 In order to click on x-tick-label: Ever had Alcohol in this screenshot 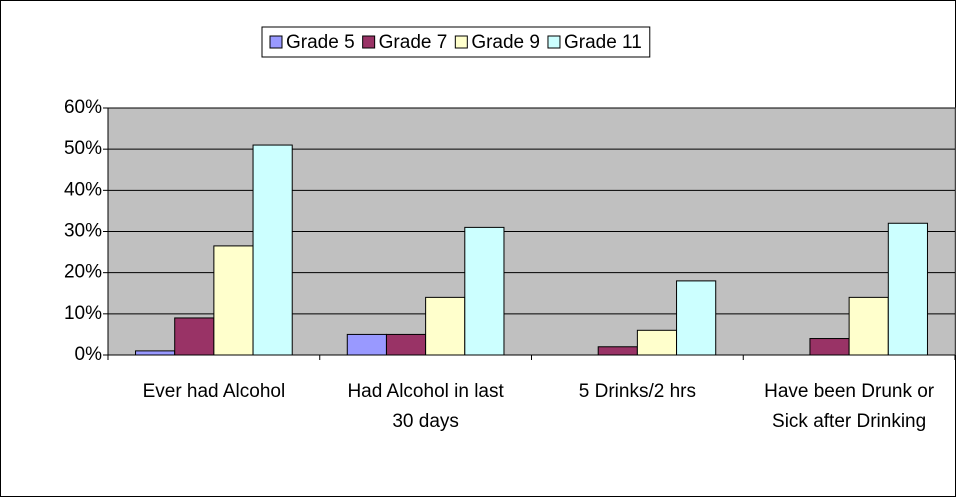, I will do `click(214, 391)`.